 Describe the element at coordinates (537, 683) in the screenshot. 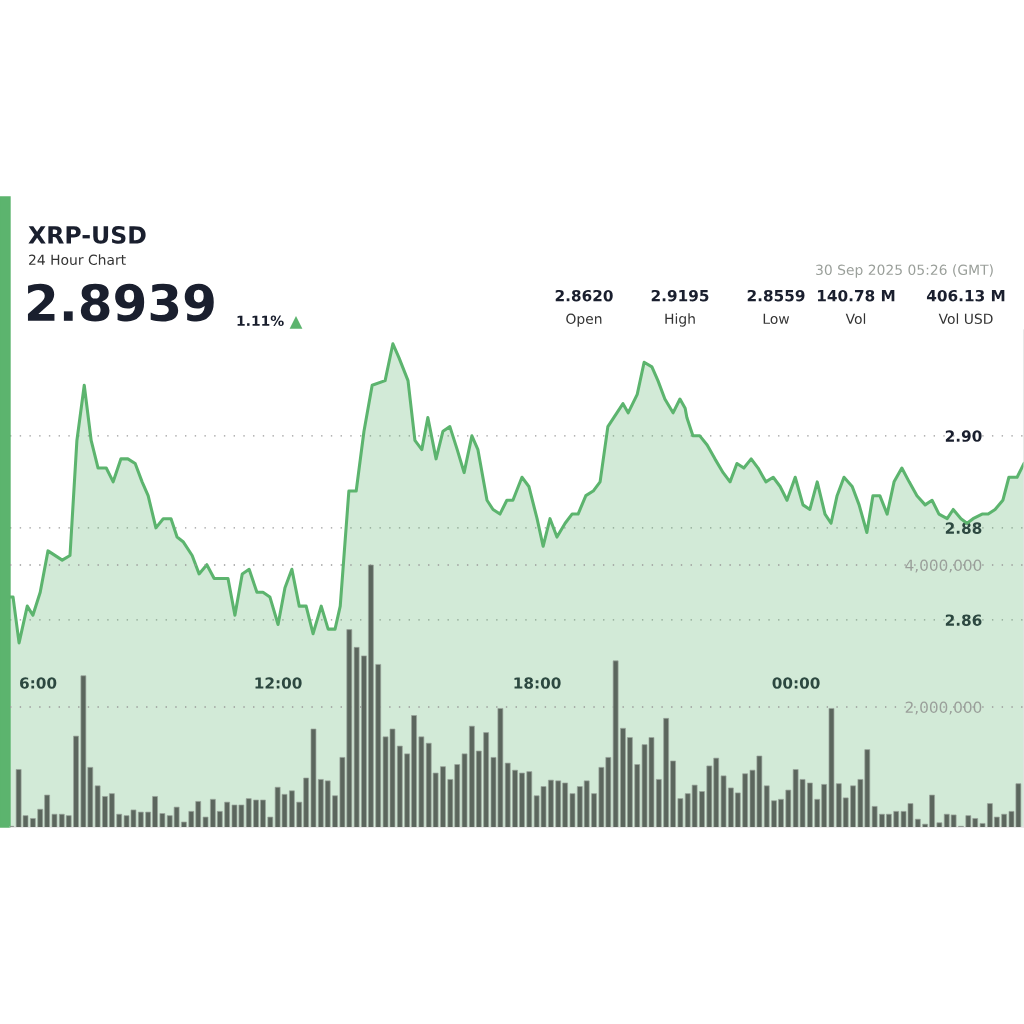

I see `x-tick-label: 18:00` at that location.